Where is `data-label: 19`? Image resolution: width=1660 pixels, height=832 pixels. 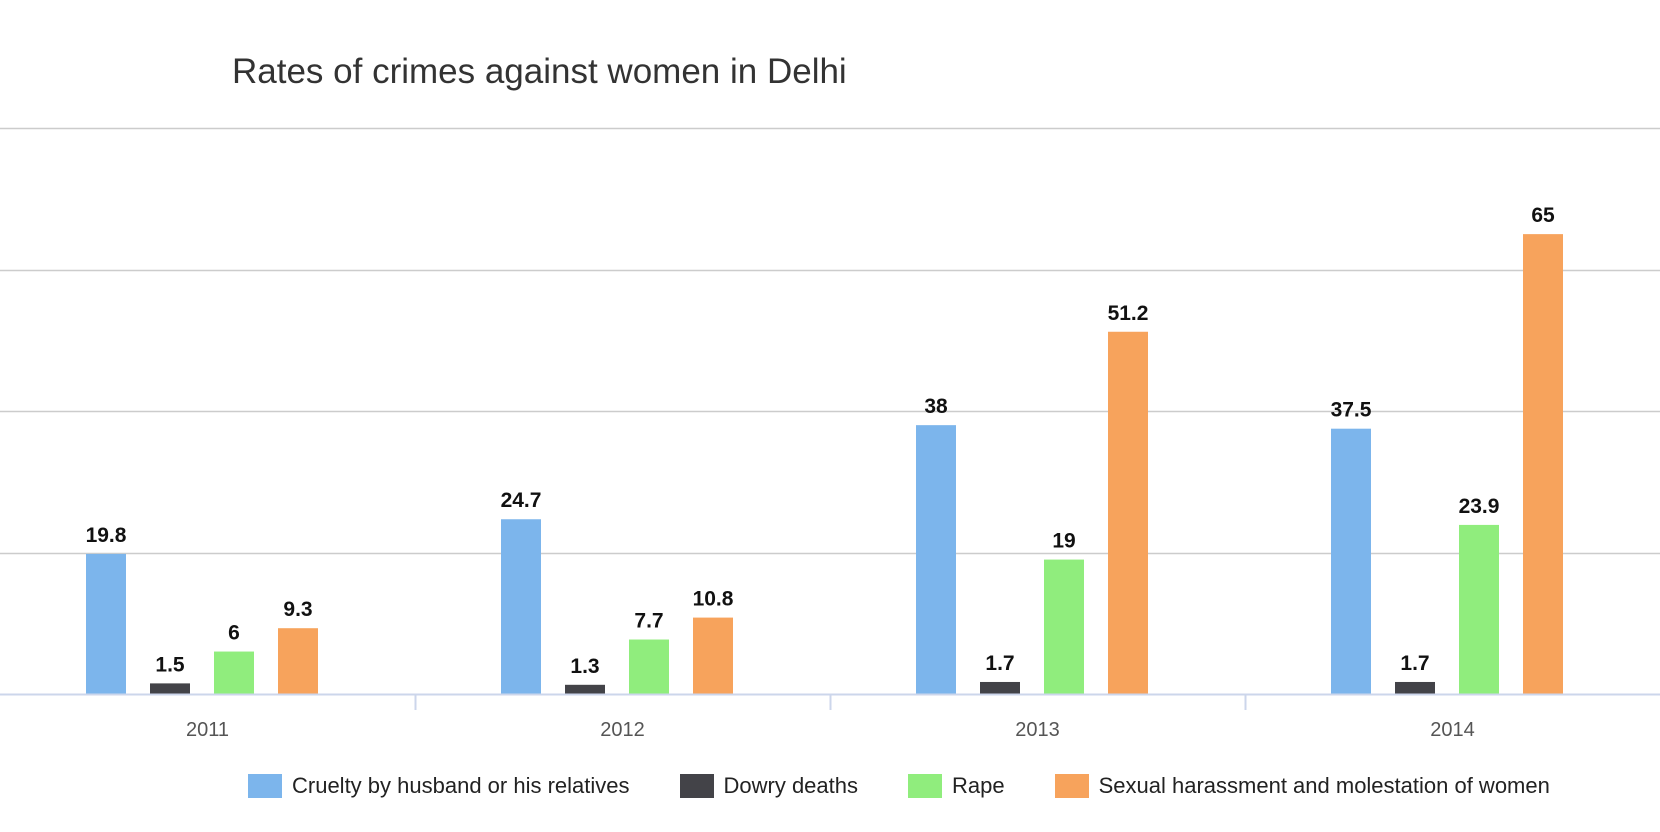
data-label: 19 is located at coordinates (1063, 541).